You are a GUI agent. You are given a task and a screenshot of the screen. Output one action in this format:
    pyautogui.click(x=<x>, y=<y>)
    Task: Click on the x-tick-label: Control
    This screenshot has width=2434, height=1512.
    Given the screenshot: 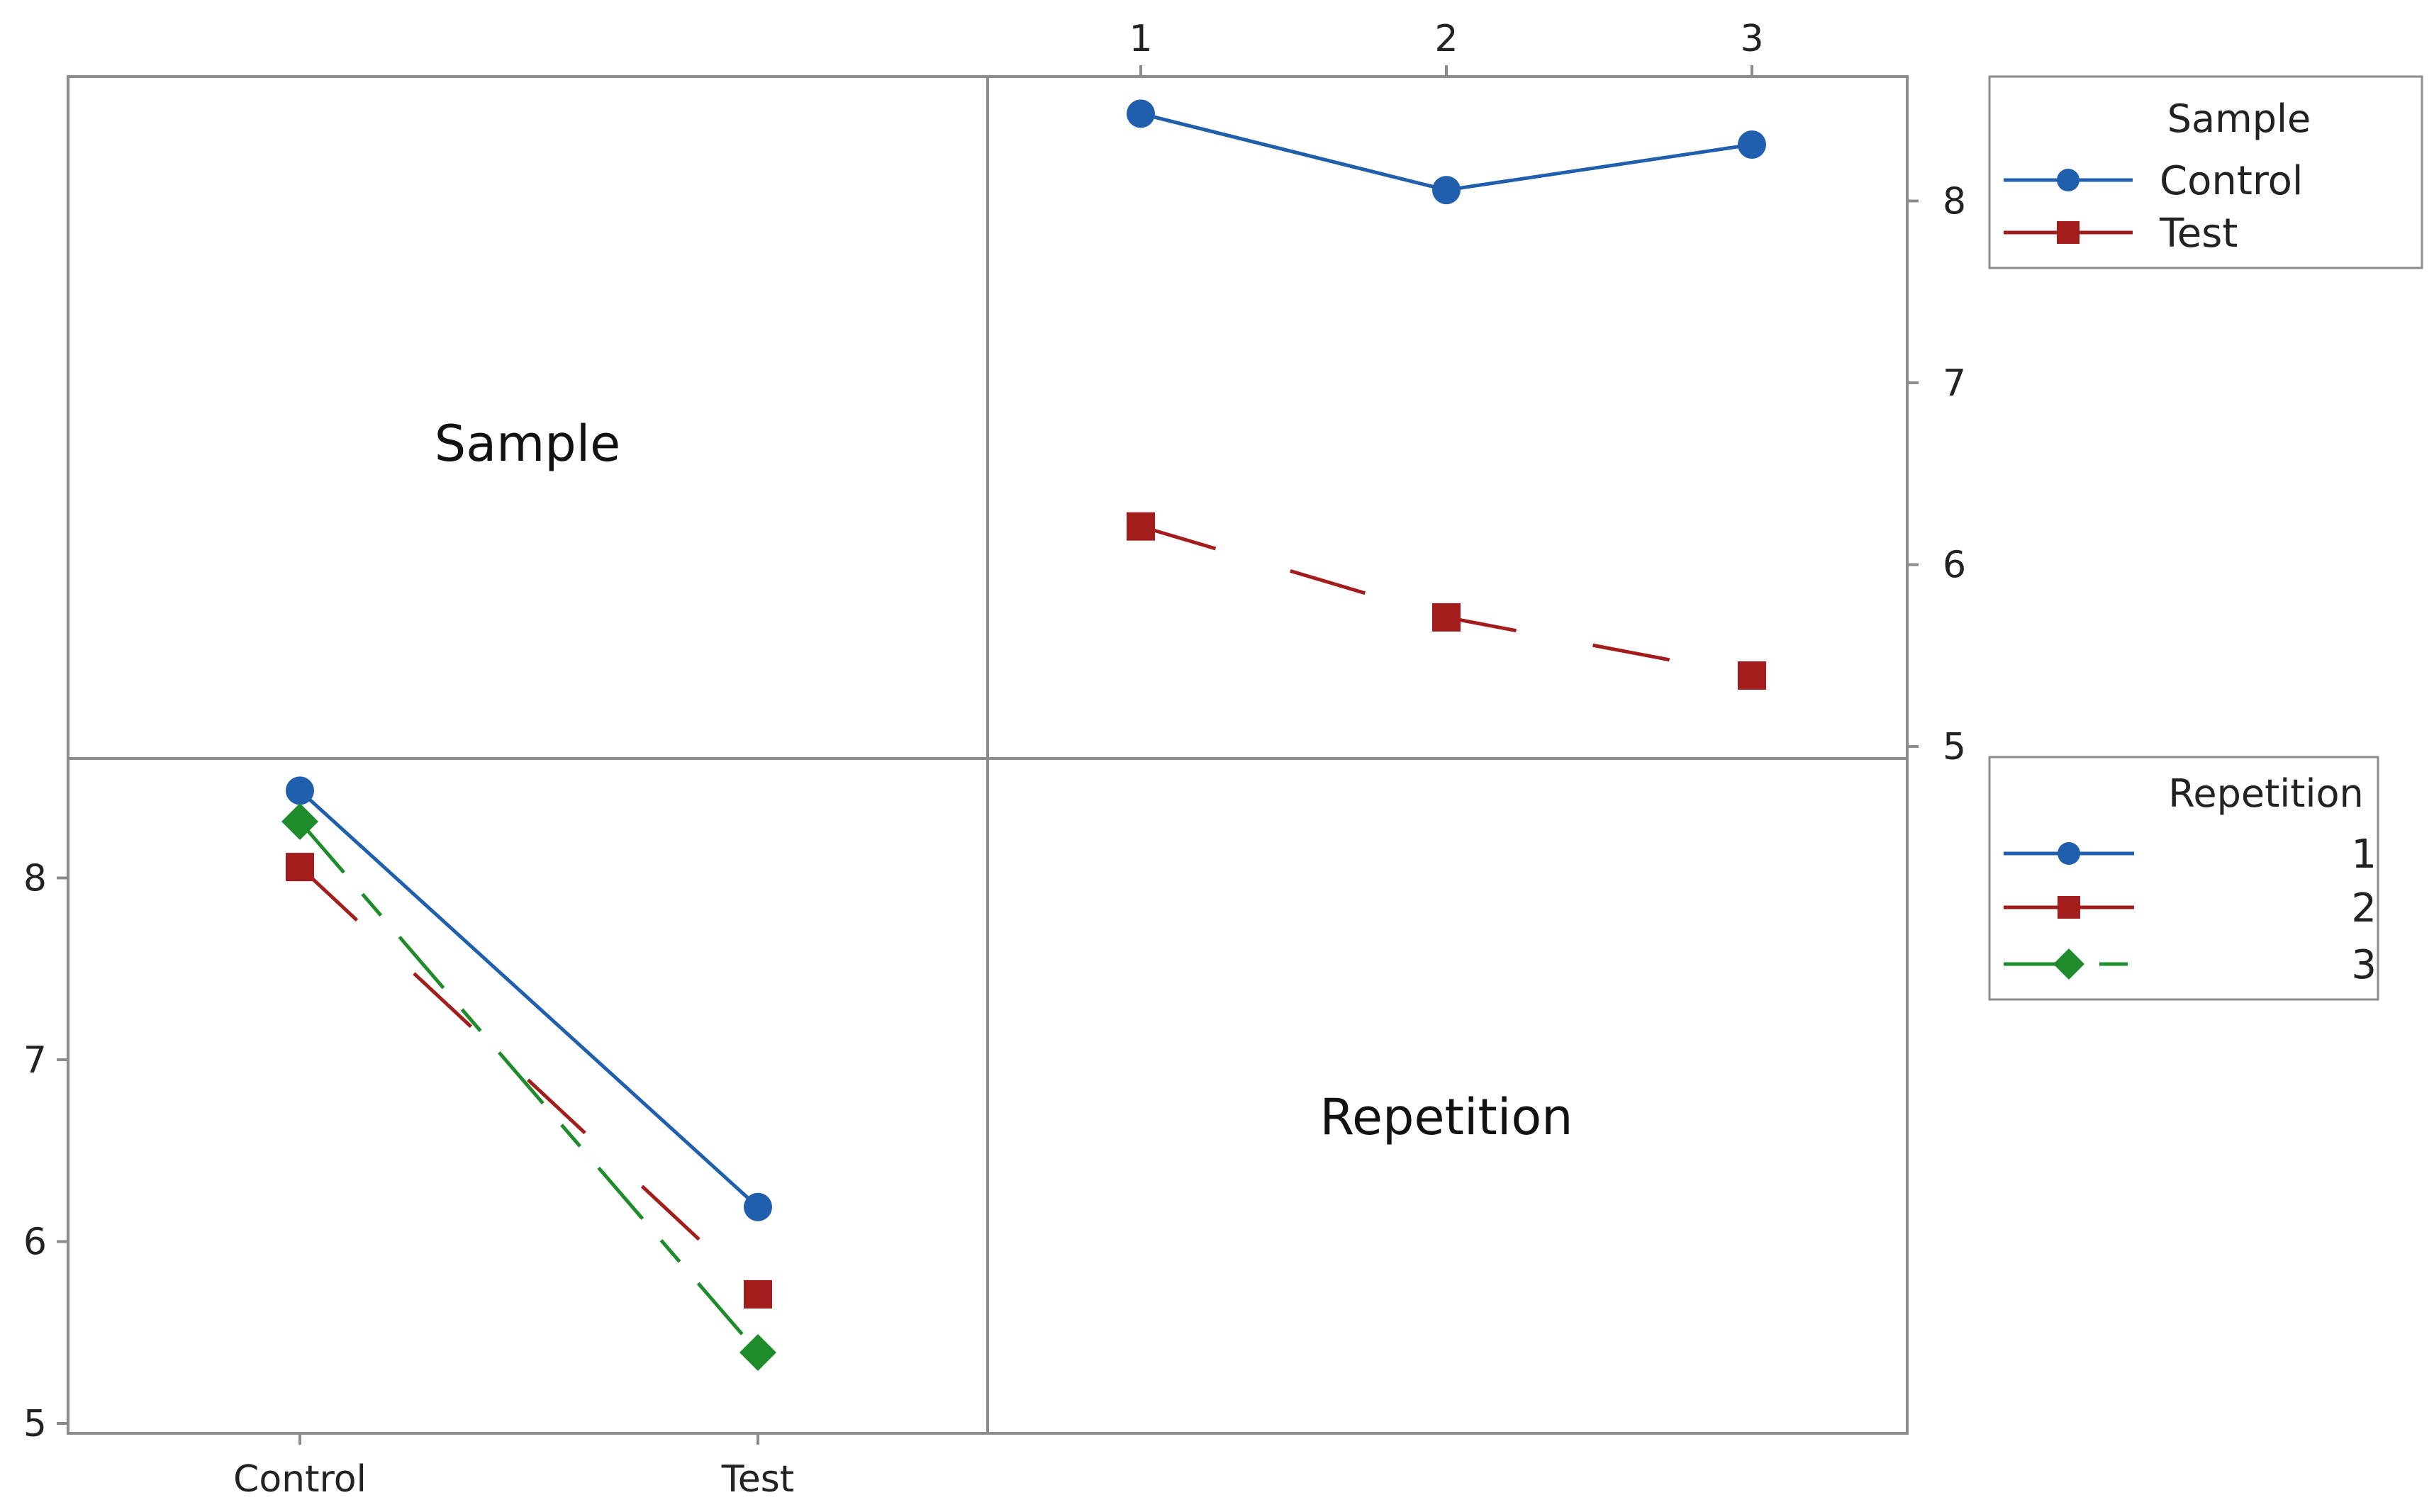 What is the action you would take?
    pyautogui.click(x=300, y=1479)
    